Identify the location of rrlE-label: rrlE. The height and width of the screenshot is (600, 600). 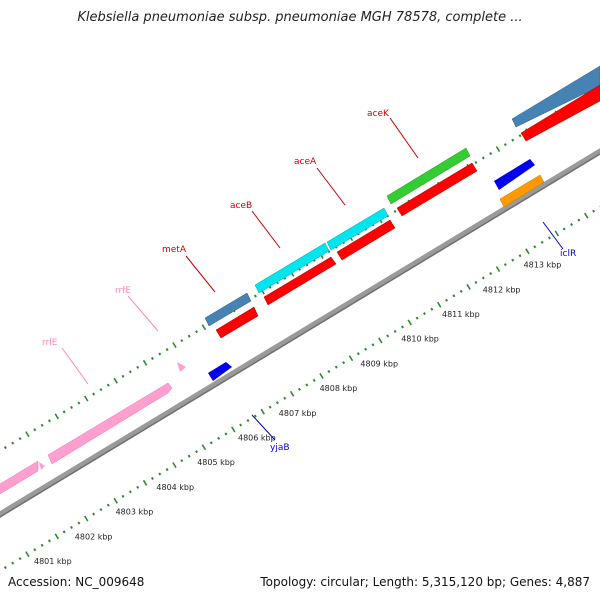
(50, 343).